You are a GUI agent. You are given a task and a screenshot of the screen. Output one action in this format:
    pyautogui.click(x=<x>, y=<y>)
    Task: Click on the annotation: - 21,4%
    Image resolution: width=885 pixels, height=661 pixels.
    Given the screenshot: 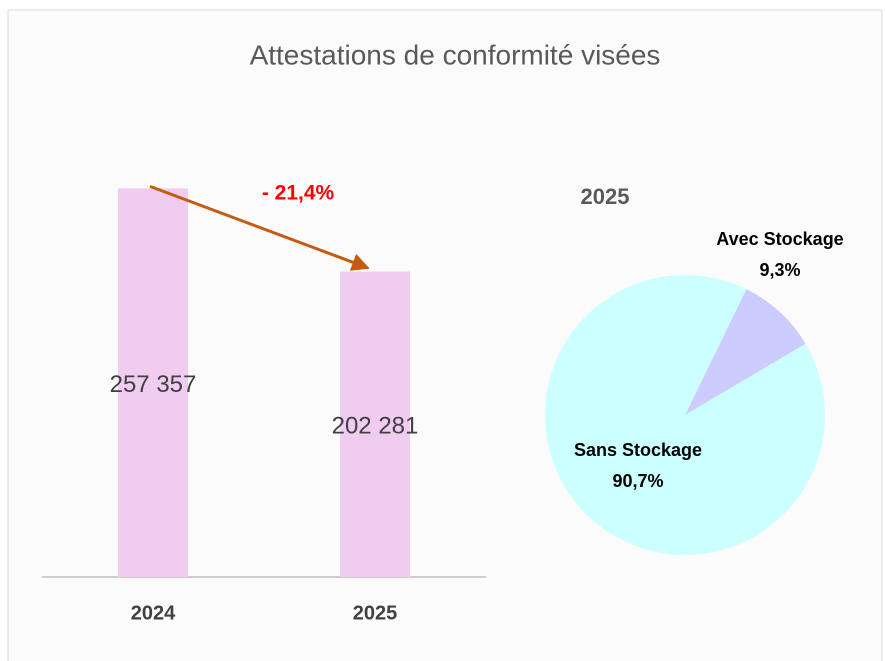 What is the action you would take?
    pyautogui.click(x=298, y=193)
    